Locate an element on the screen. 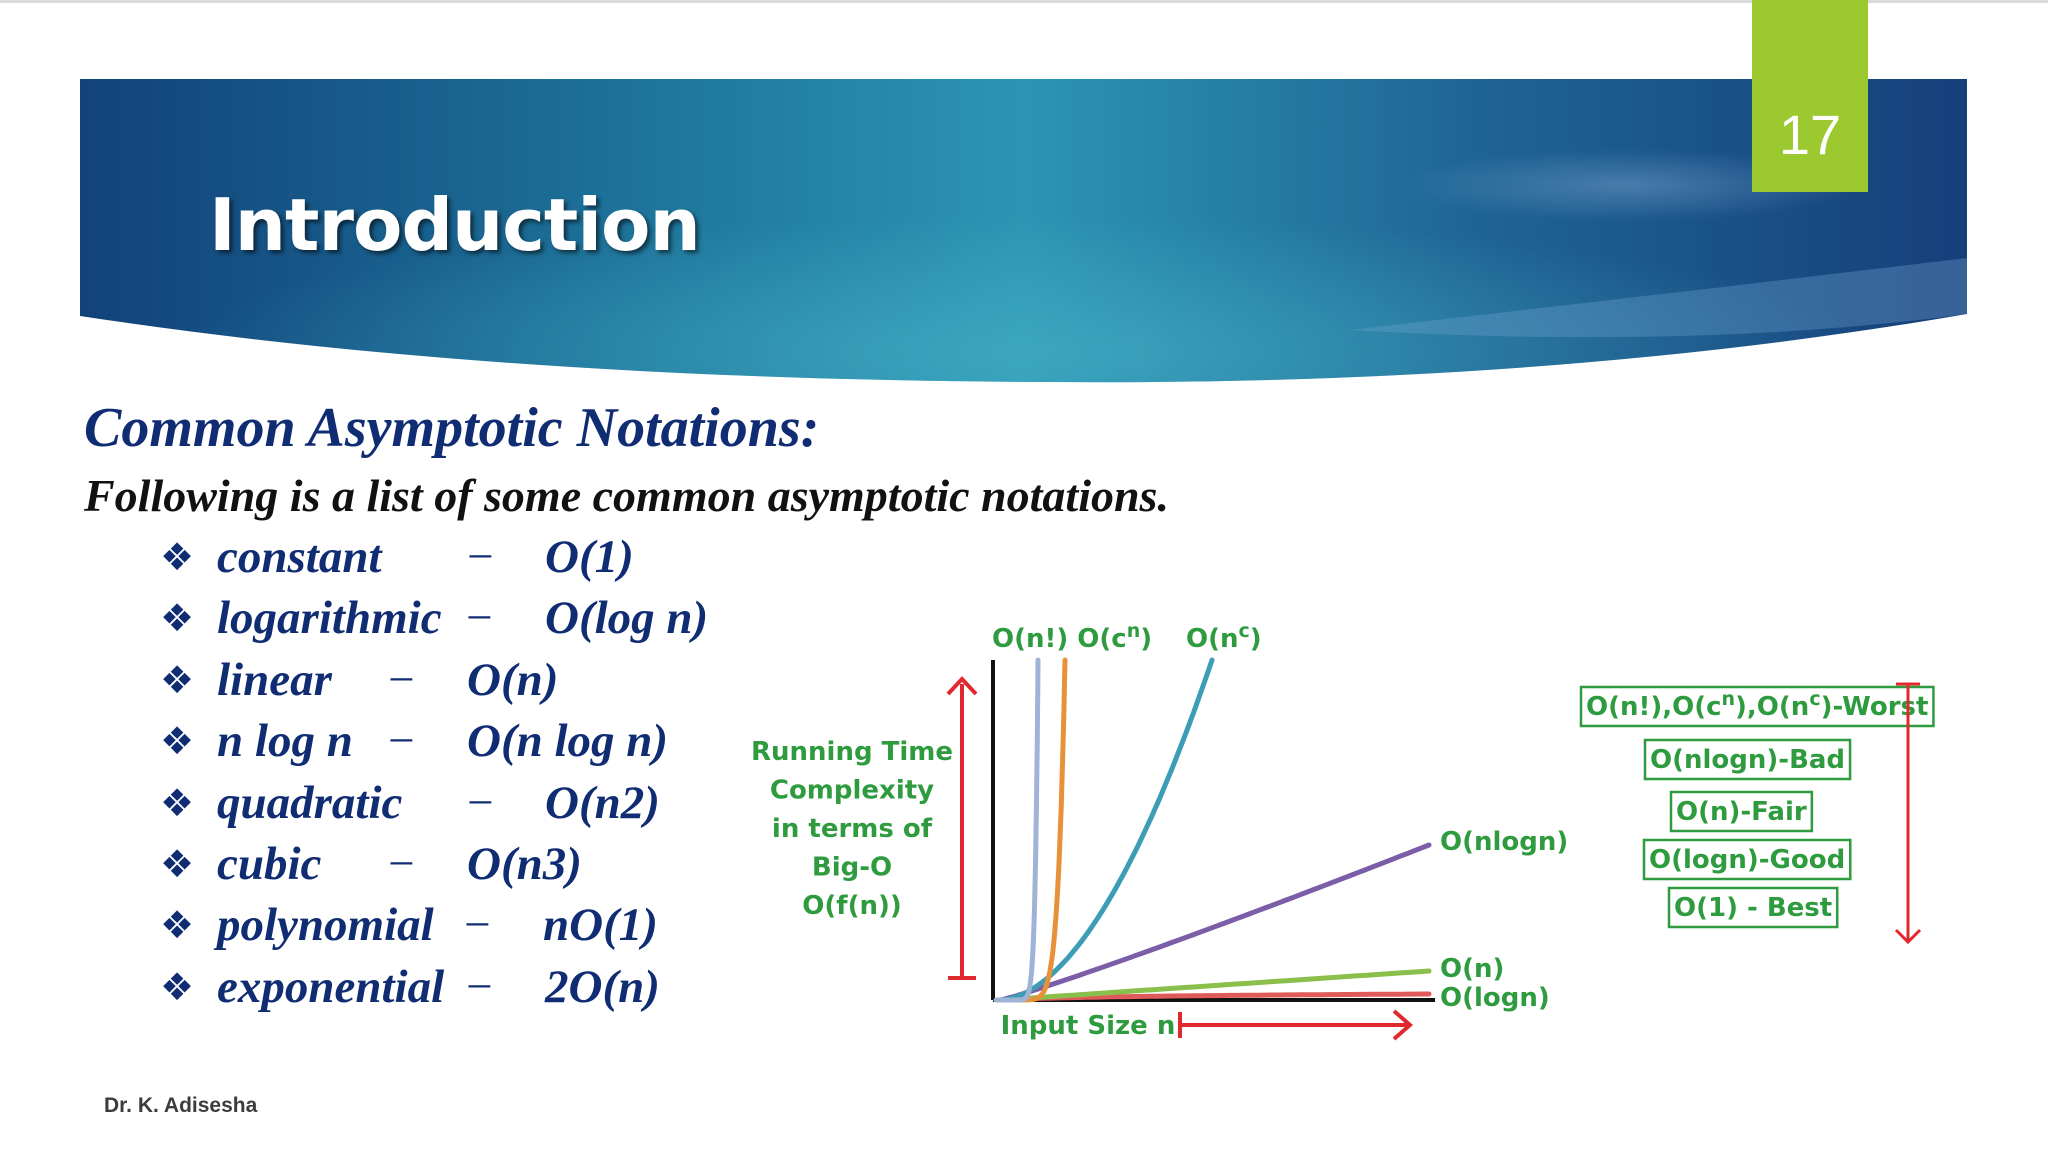  series-line-linear is located at coordinates (1215, 985).